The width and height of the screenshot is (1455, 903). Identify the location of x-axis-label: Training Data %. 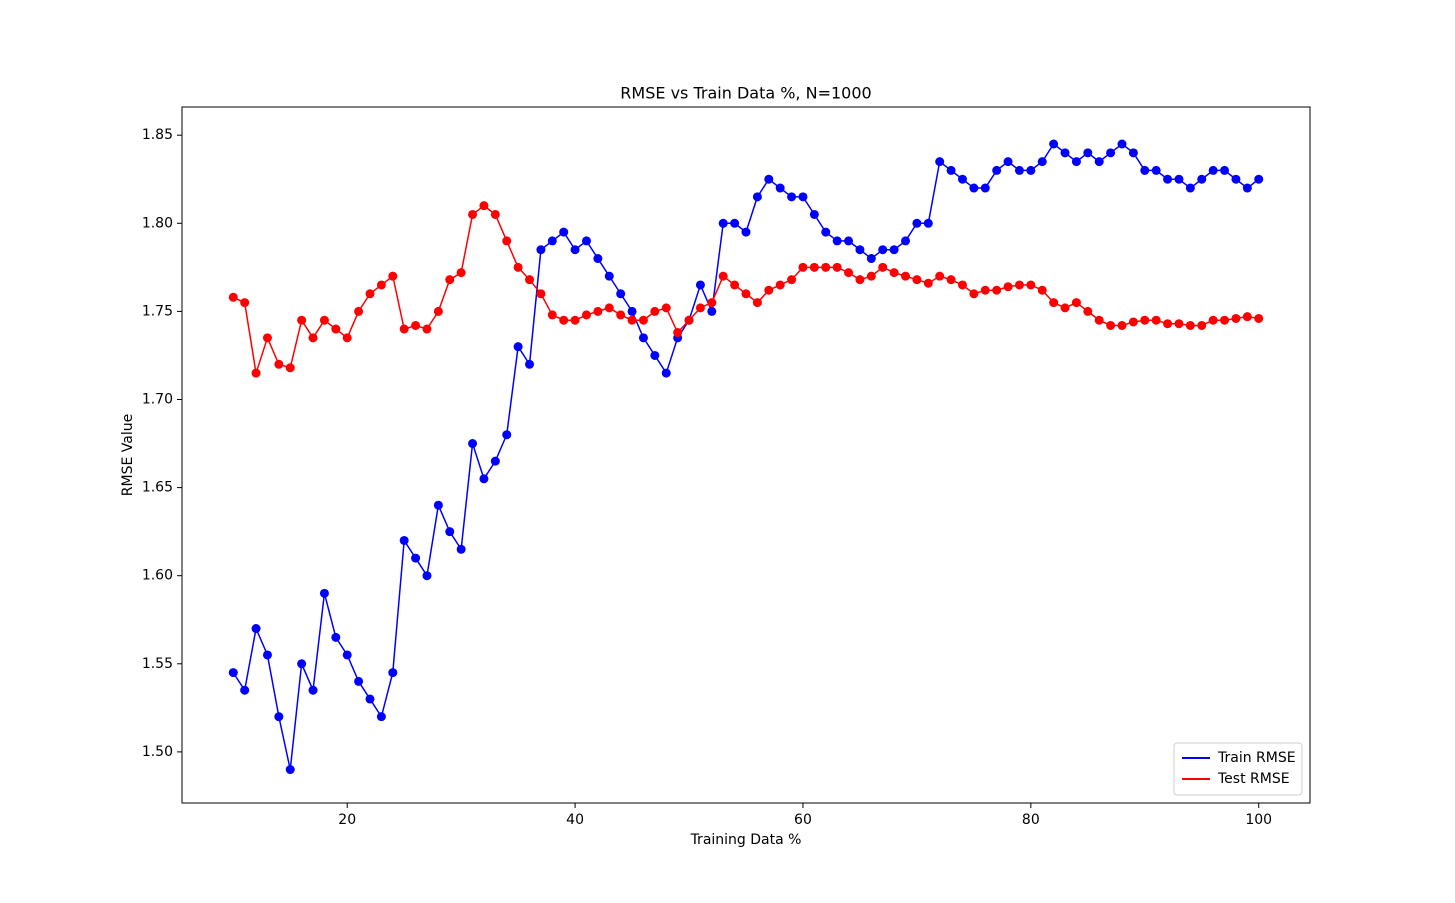
(746, 840).